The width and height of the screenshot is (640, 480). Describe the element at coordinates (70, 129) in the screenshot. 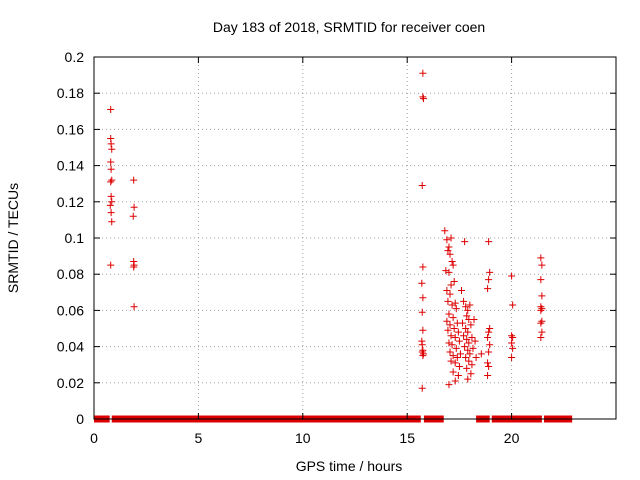

I see `y-tick-label: 0.16` at that location.